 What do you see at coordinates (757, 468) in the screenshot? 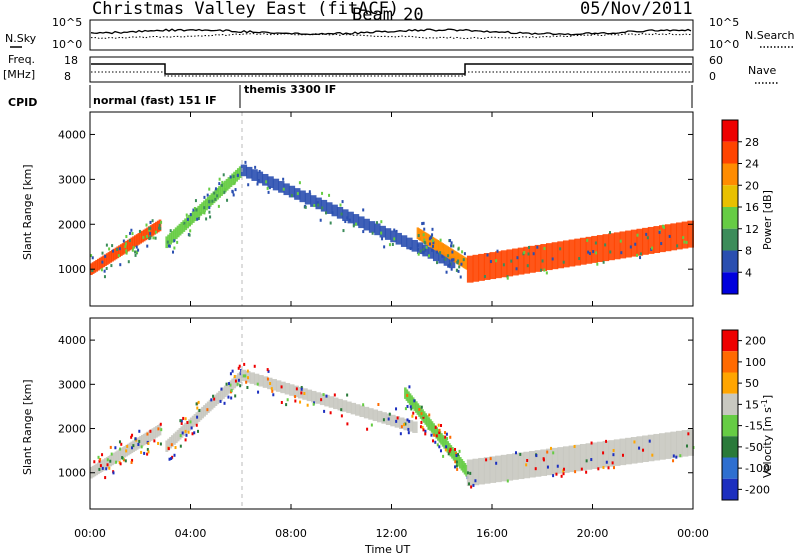
I see `colorbar-tick-label: -100` at bounding box center [757, 468].